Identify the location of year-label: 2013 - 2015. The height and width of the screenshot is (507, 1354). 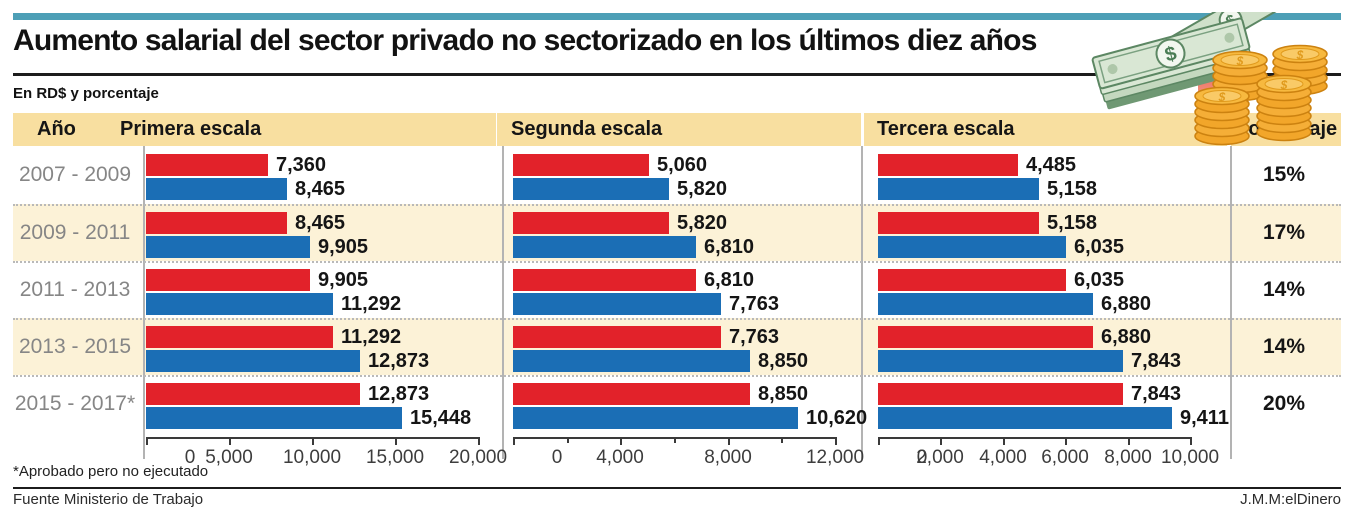
(75, 346).